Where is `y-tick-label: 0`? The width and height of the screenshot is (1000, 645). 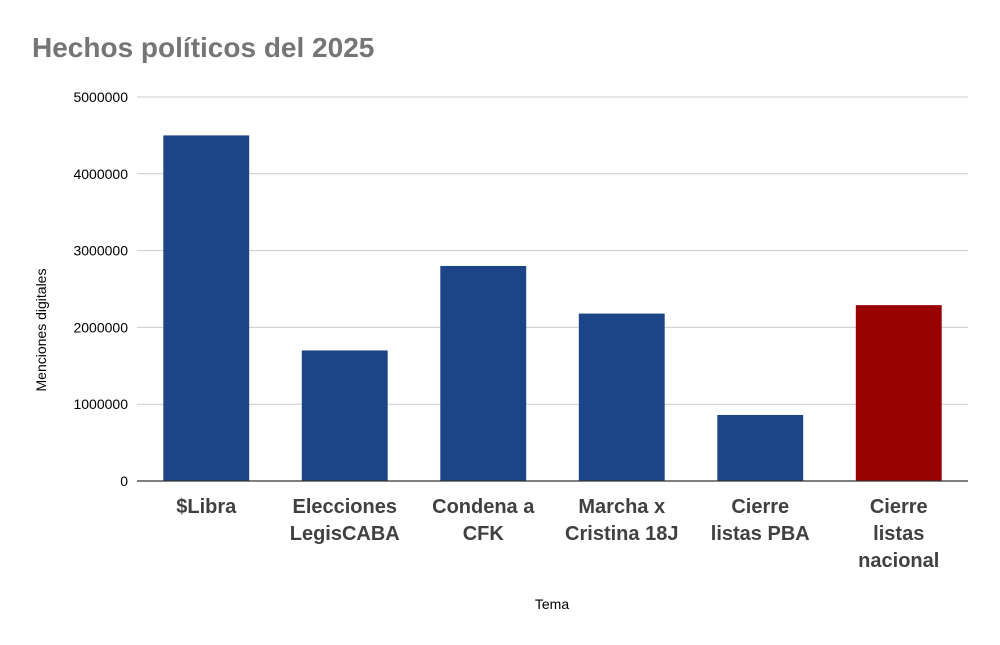 y-tick-label: 0 is located at coordinates (124, 481).